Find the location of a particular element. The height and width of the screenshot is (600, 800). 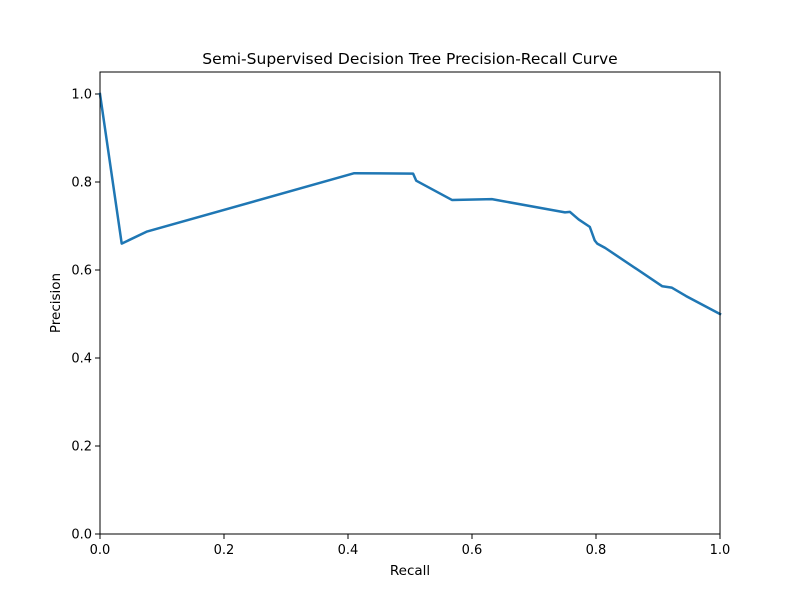

x-tick-label: 0.6 is located at coordinates (472, 550).